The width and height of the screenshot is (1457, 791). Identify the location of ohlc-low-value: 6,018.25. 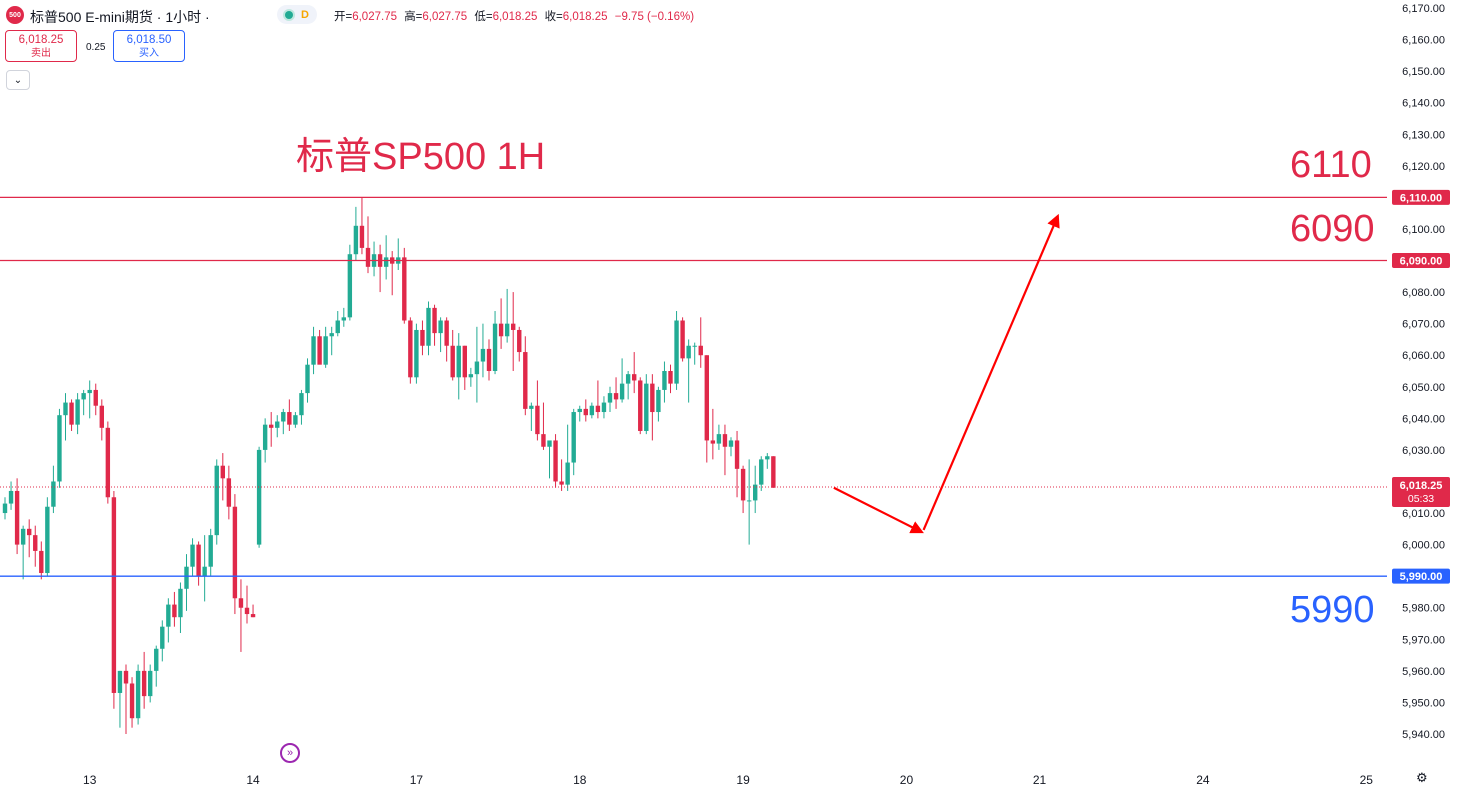
(515, 17).